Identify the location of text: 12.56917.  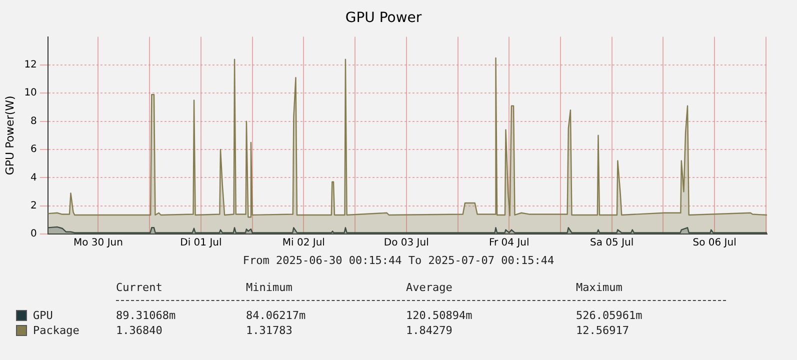
(603, 330).